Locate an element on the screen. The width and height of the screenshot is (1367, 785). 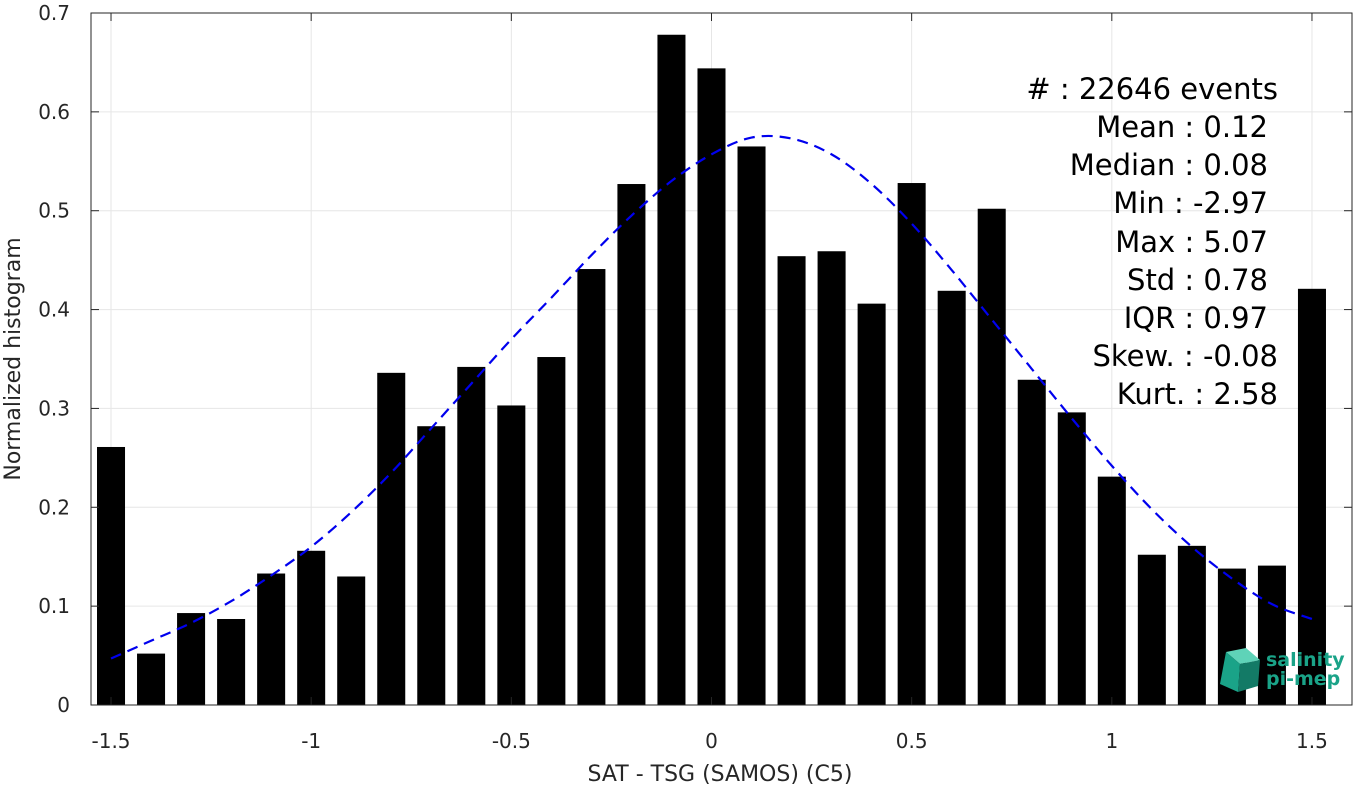
x-tick-label: -0.5 is located at coordinates (511, 741).